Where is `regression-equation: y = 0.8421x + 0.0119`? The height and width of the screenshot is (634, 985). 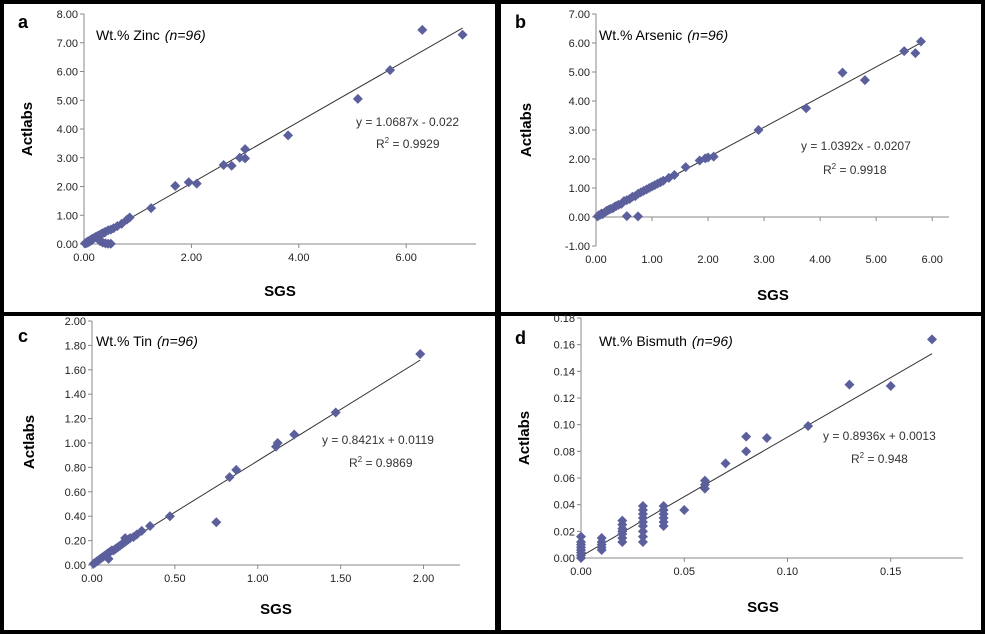
regression-equation: y = 0.8421x + 0.0119 is located at coordinates (378, 440).